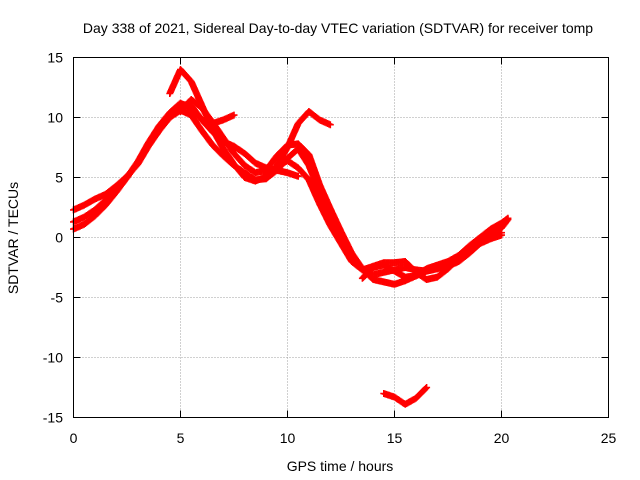 The image size is (640, 480). I want to click on x-tick-label: 0, so click(74, 438).